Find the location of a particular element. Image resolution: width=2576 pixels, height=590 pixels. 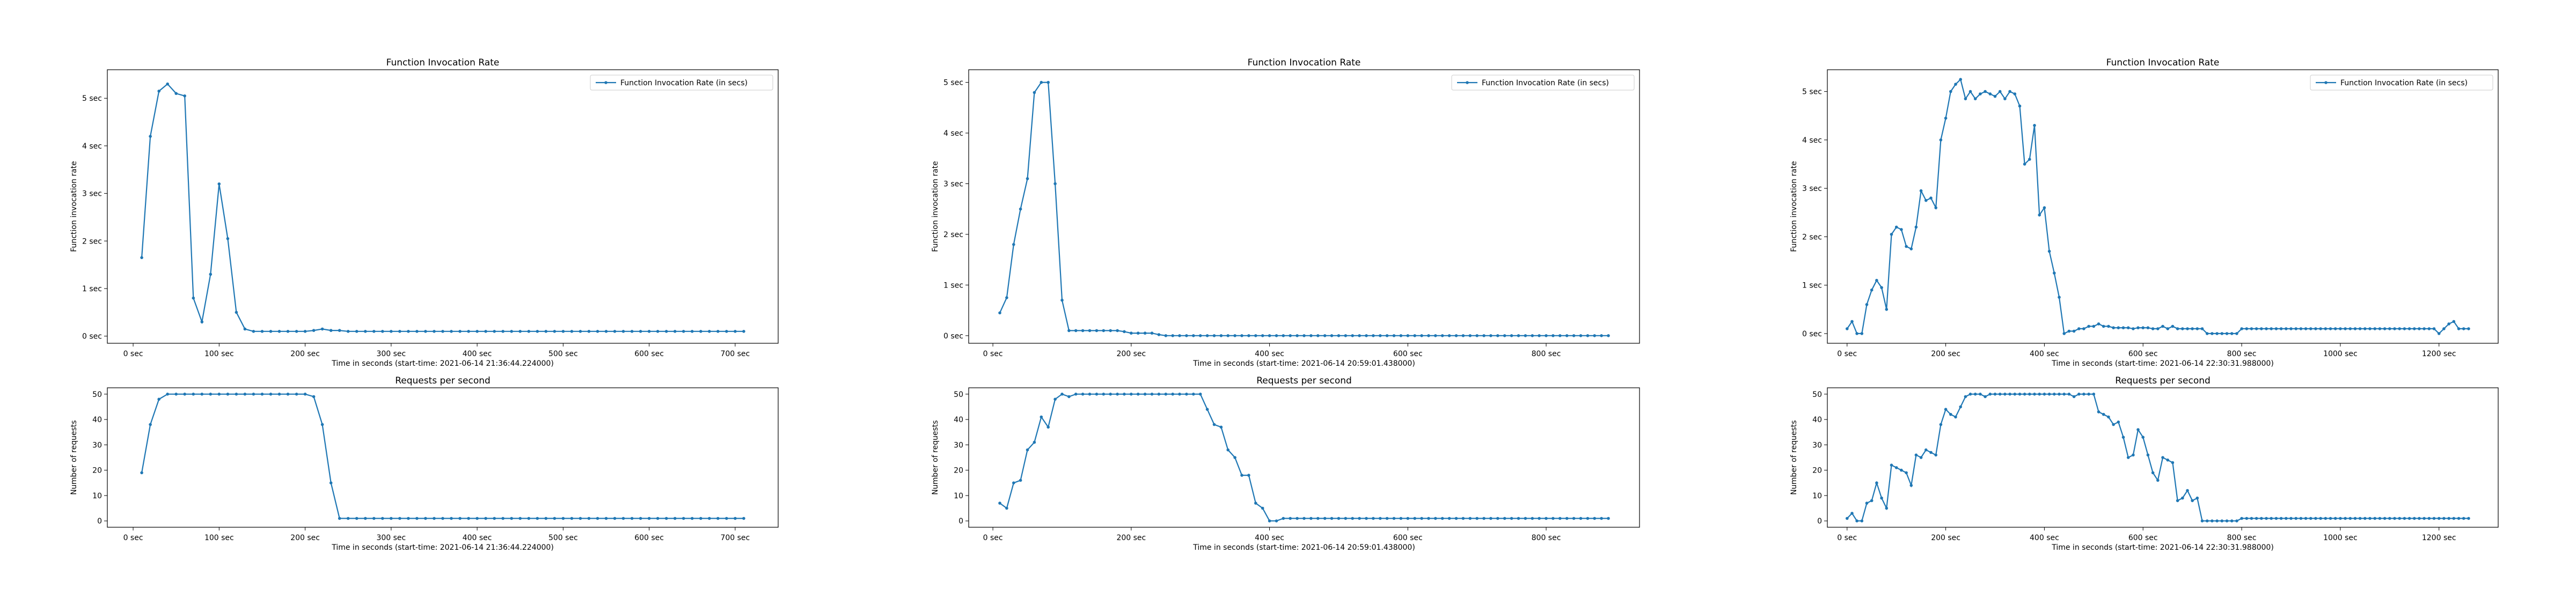

x-tick-label: 800 sec is located at coordinates (1546, 538).